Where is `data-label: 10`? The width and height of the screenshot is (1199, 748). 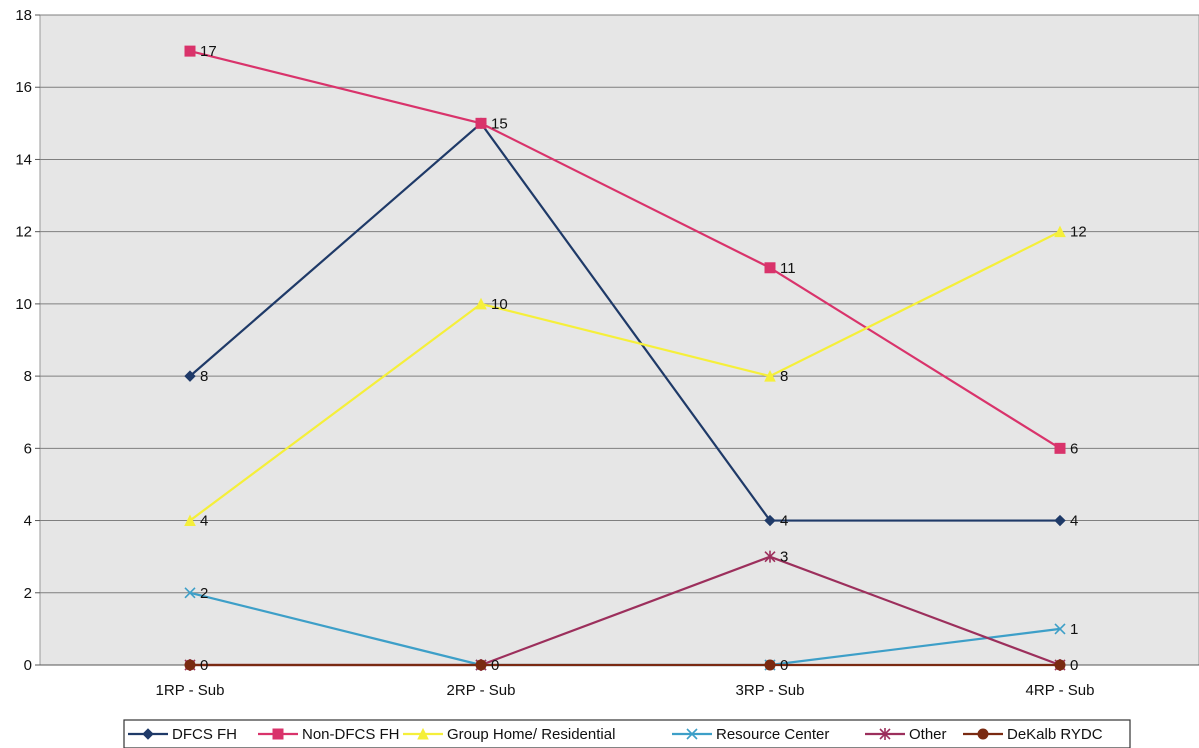 data-label: 10 is located at coordinates (499, 304).